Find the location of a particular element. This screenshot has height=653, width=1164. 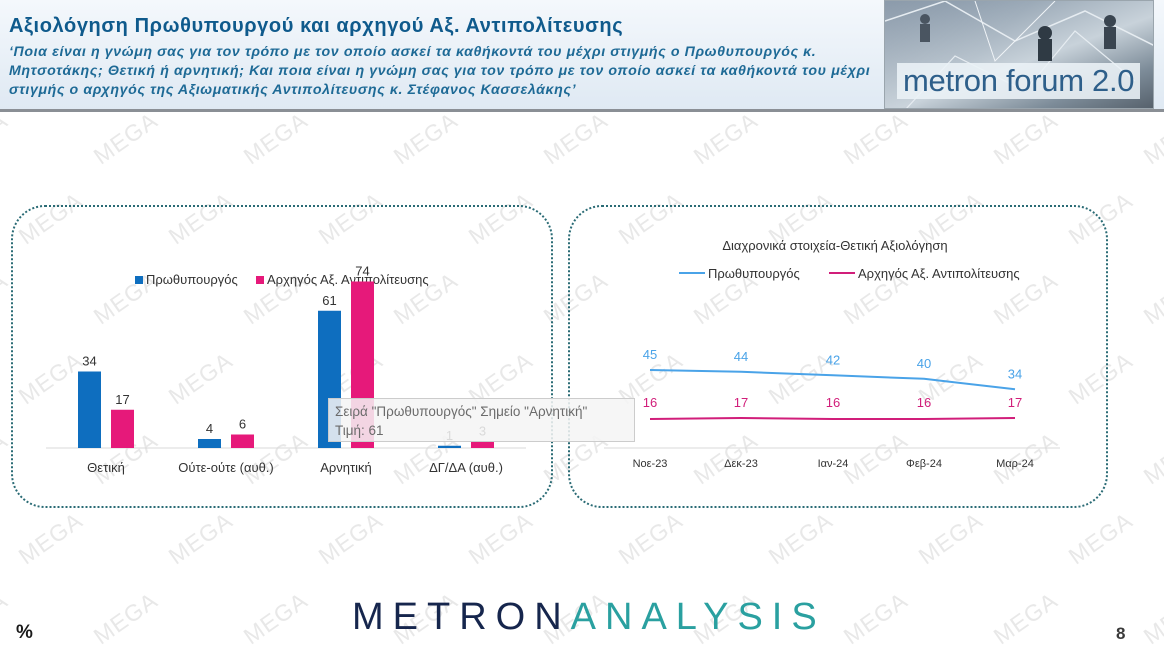

legend-swatch-opposition is located at coordinates (260, 280).